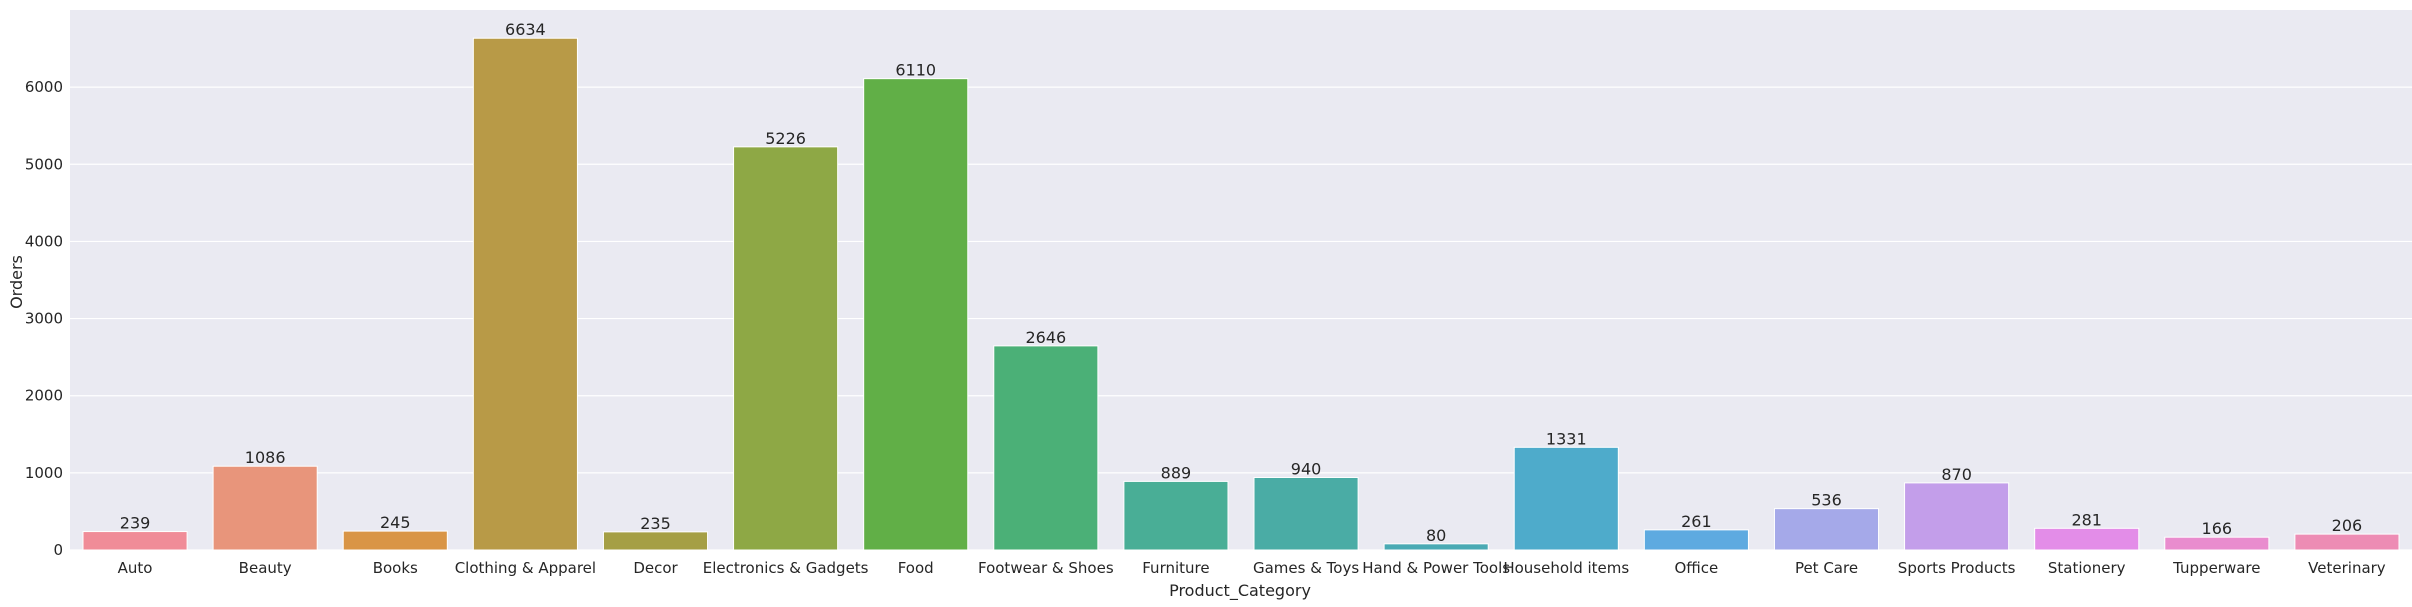 This screenshot has width=2412, height=607. What do you see at coordinates (1240, 591) in the screenshot?
I see `x-axis-label: Product_Category` at bounding box center [1240, 591].